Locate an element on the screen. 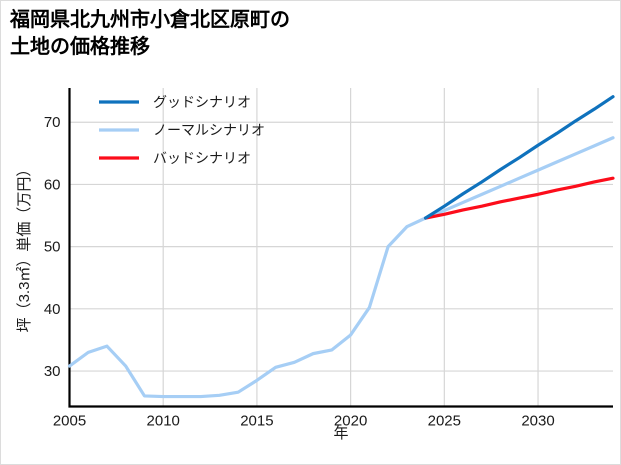 The image size is (621, 465). x-tick-labels: 2005 2010 2015 2020 2025 2030 is located at coordinates (304, 421).